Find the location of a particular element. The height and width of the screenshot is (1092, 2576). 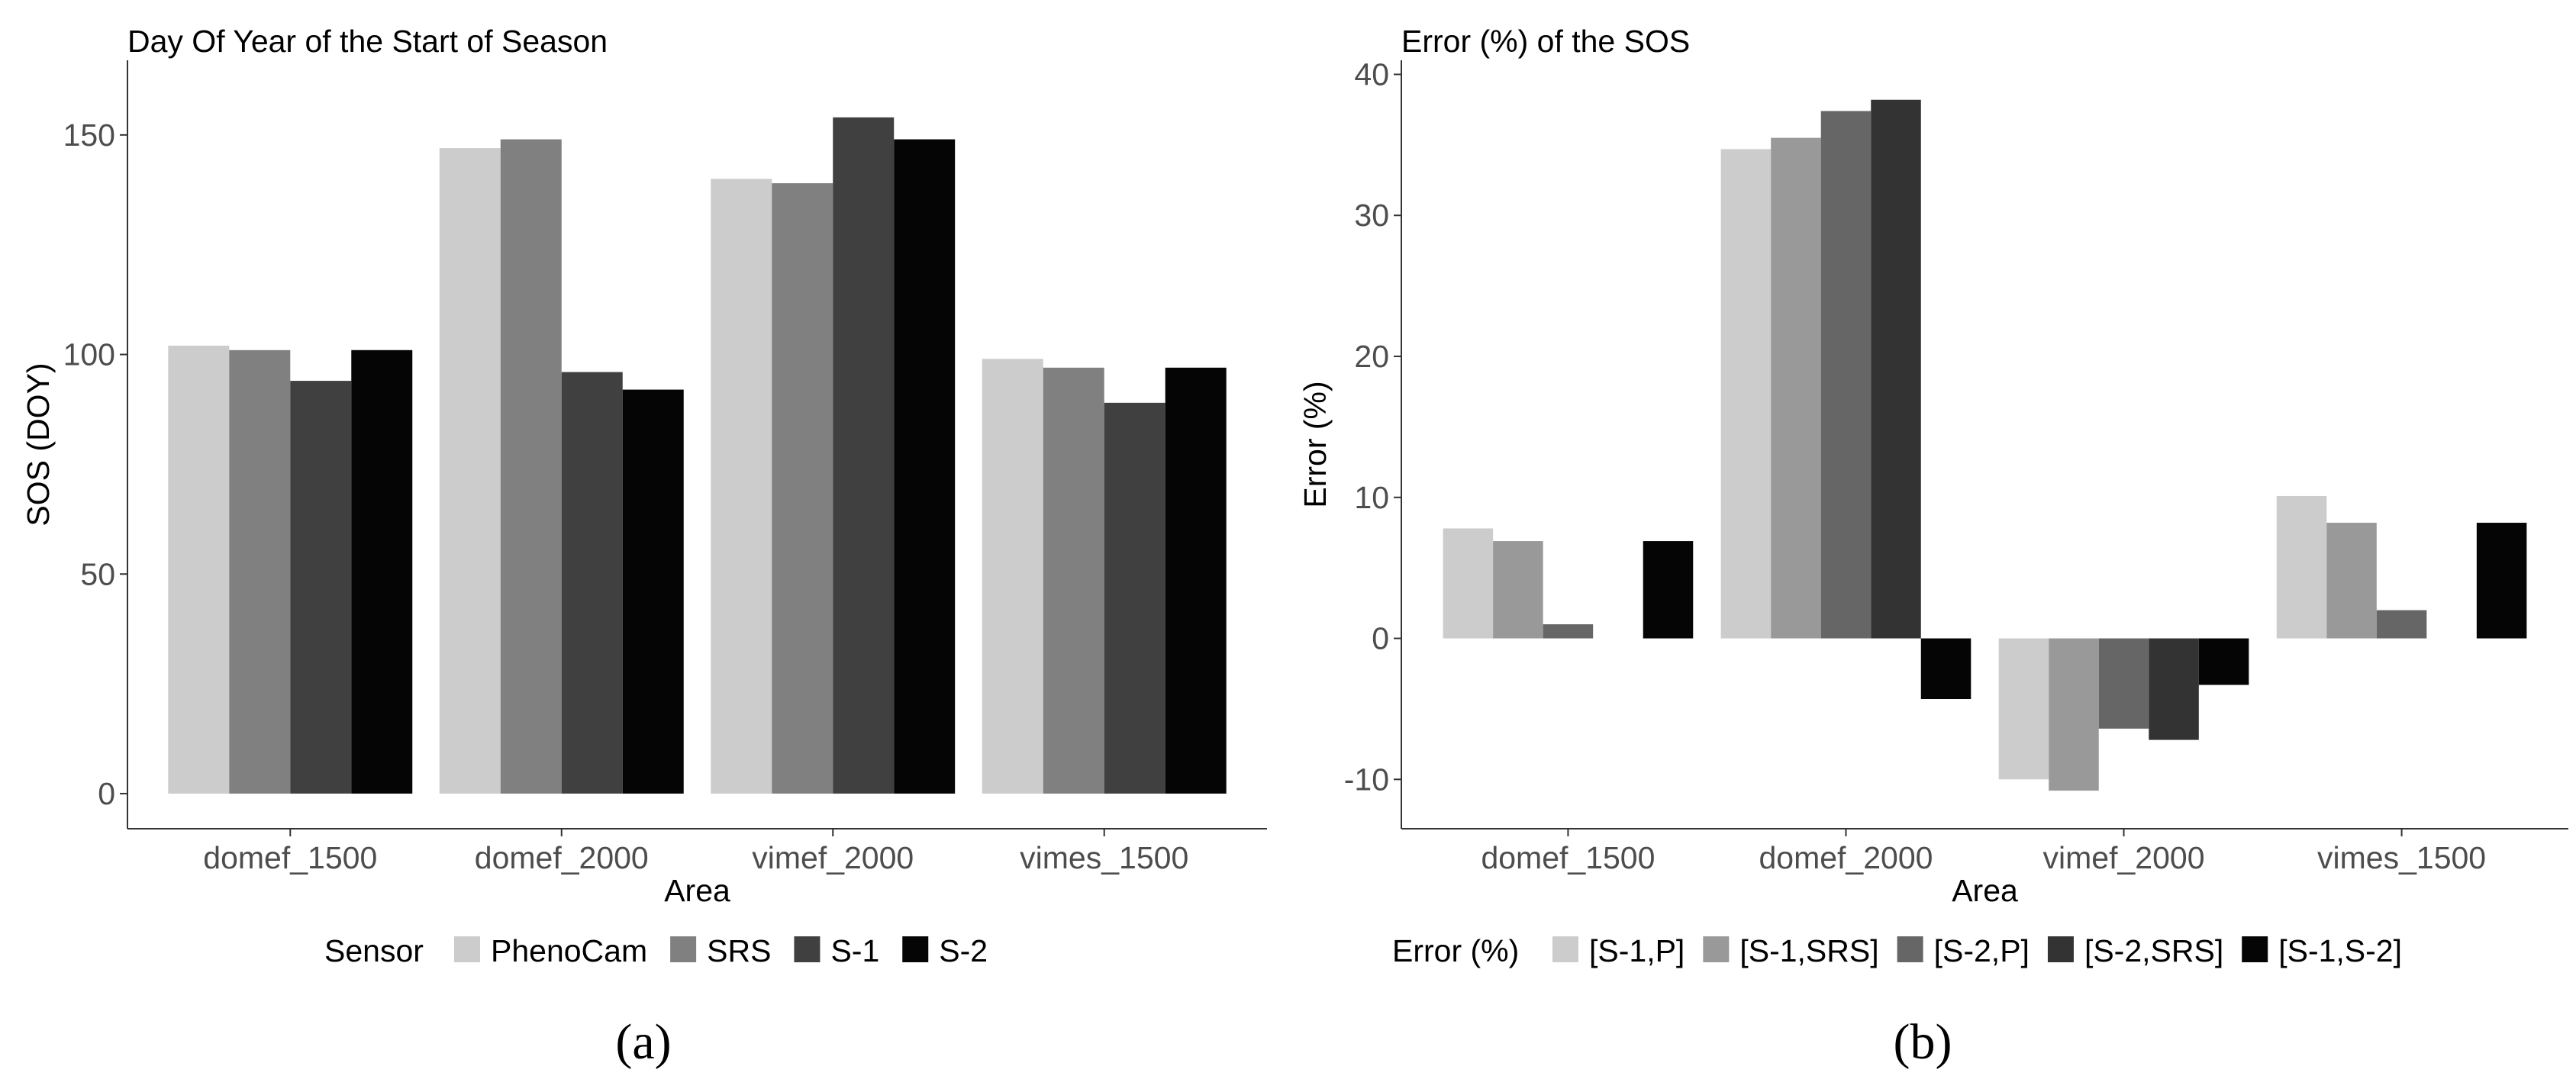

y-axis-label: Error (%) is located at coordinates (1315, 444).